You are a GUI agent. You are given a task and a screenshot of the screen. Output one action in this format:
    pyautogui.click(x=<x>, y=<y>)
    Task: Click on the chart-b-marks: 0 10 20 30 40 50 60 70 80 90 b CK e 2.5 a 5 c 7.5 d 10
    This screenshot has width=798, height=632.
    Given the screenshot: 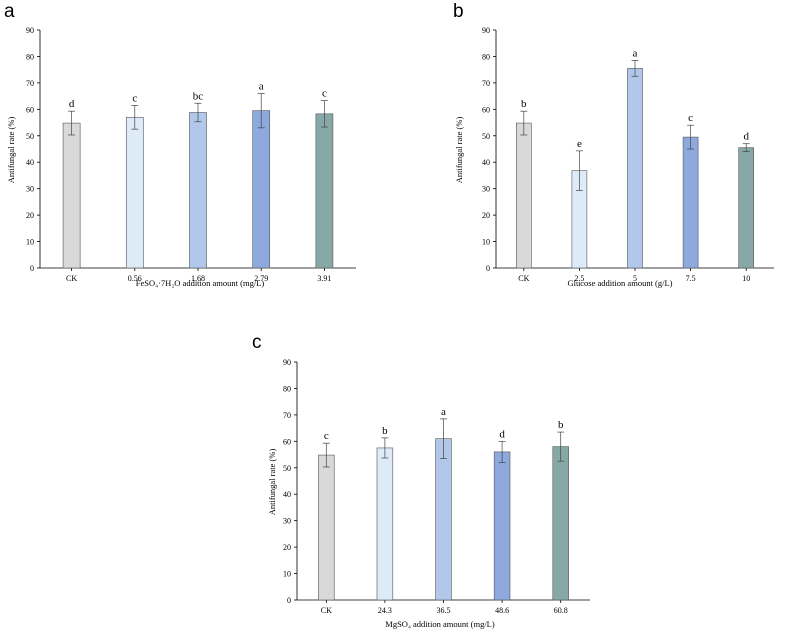 What is the action you would take?
    pyautogui.click(x=628, y=154)
    